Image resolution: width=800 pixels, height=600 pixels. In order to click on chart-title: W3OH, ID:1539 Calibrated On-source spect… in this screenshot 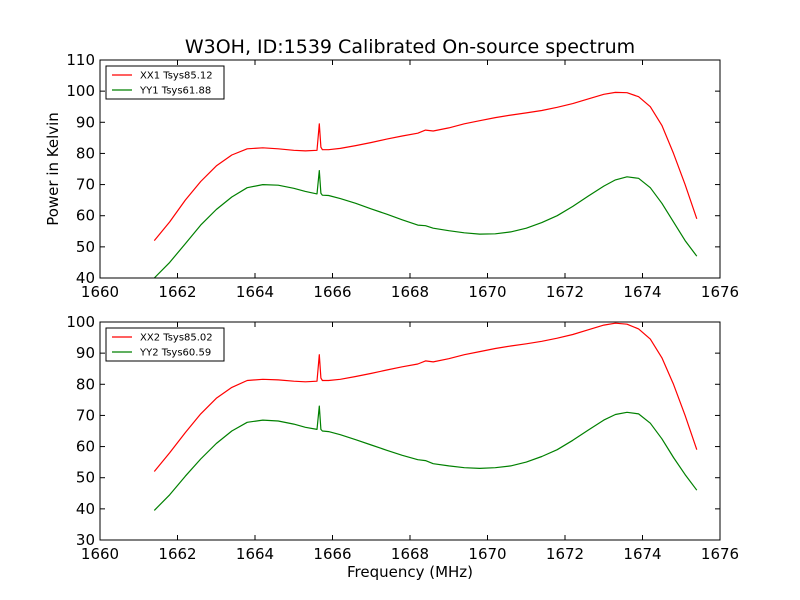, I will do `click(410, 47)`.